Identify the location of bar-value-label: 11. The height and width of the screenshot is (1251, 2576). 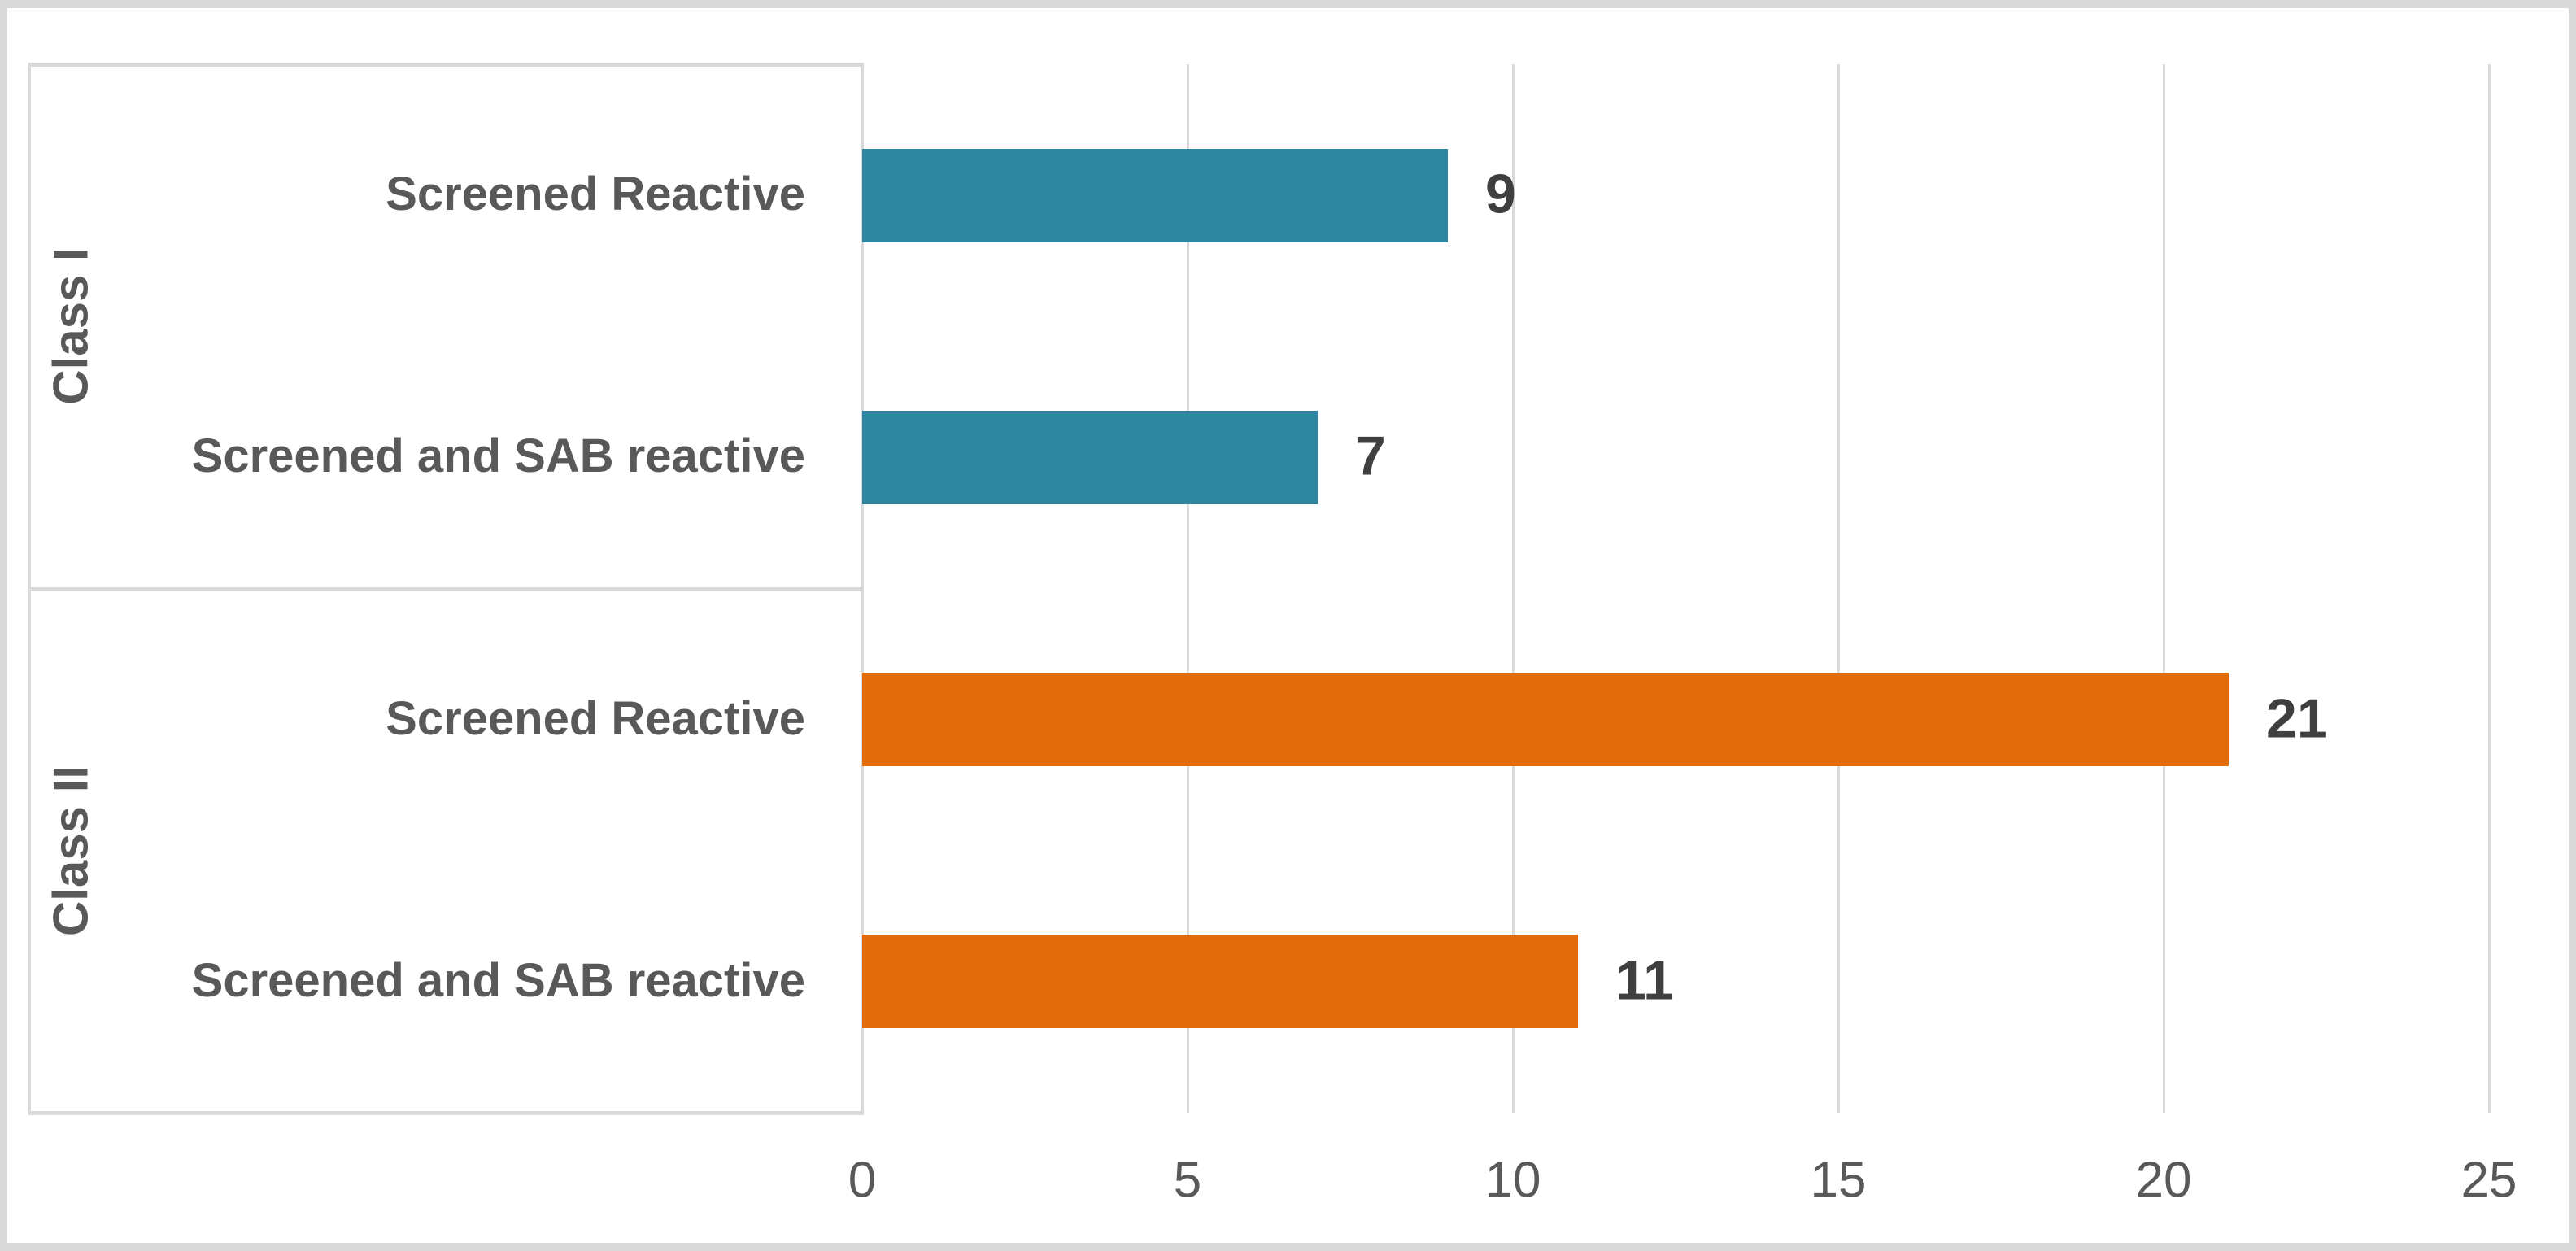
(1644, 980).